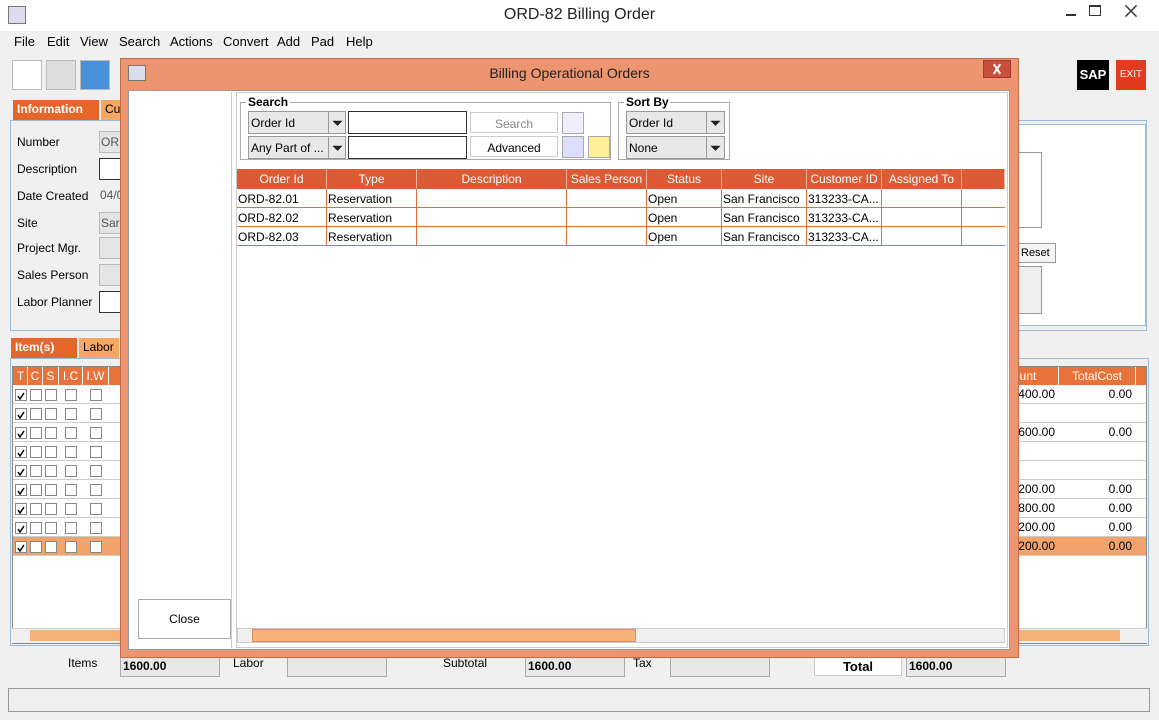 Image resolution: width=1159 pixels, height=720 pixels. Describe the element at coordinates (573, 147) in the screenshot. I see `filter-icon-button` at that location.